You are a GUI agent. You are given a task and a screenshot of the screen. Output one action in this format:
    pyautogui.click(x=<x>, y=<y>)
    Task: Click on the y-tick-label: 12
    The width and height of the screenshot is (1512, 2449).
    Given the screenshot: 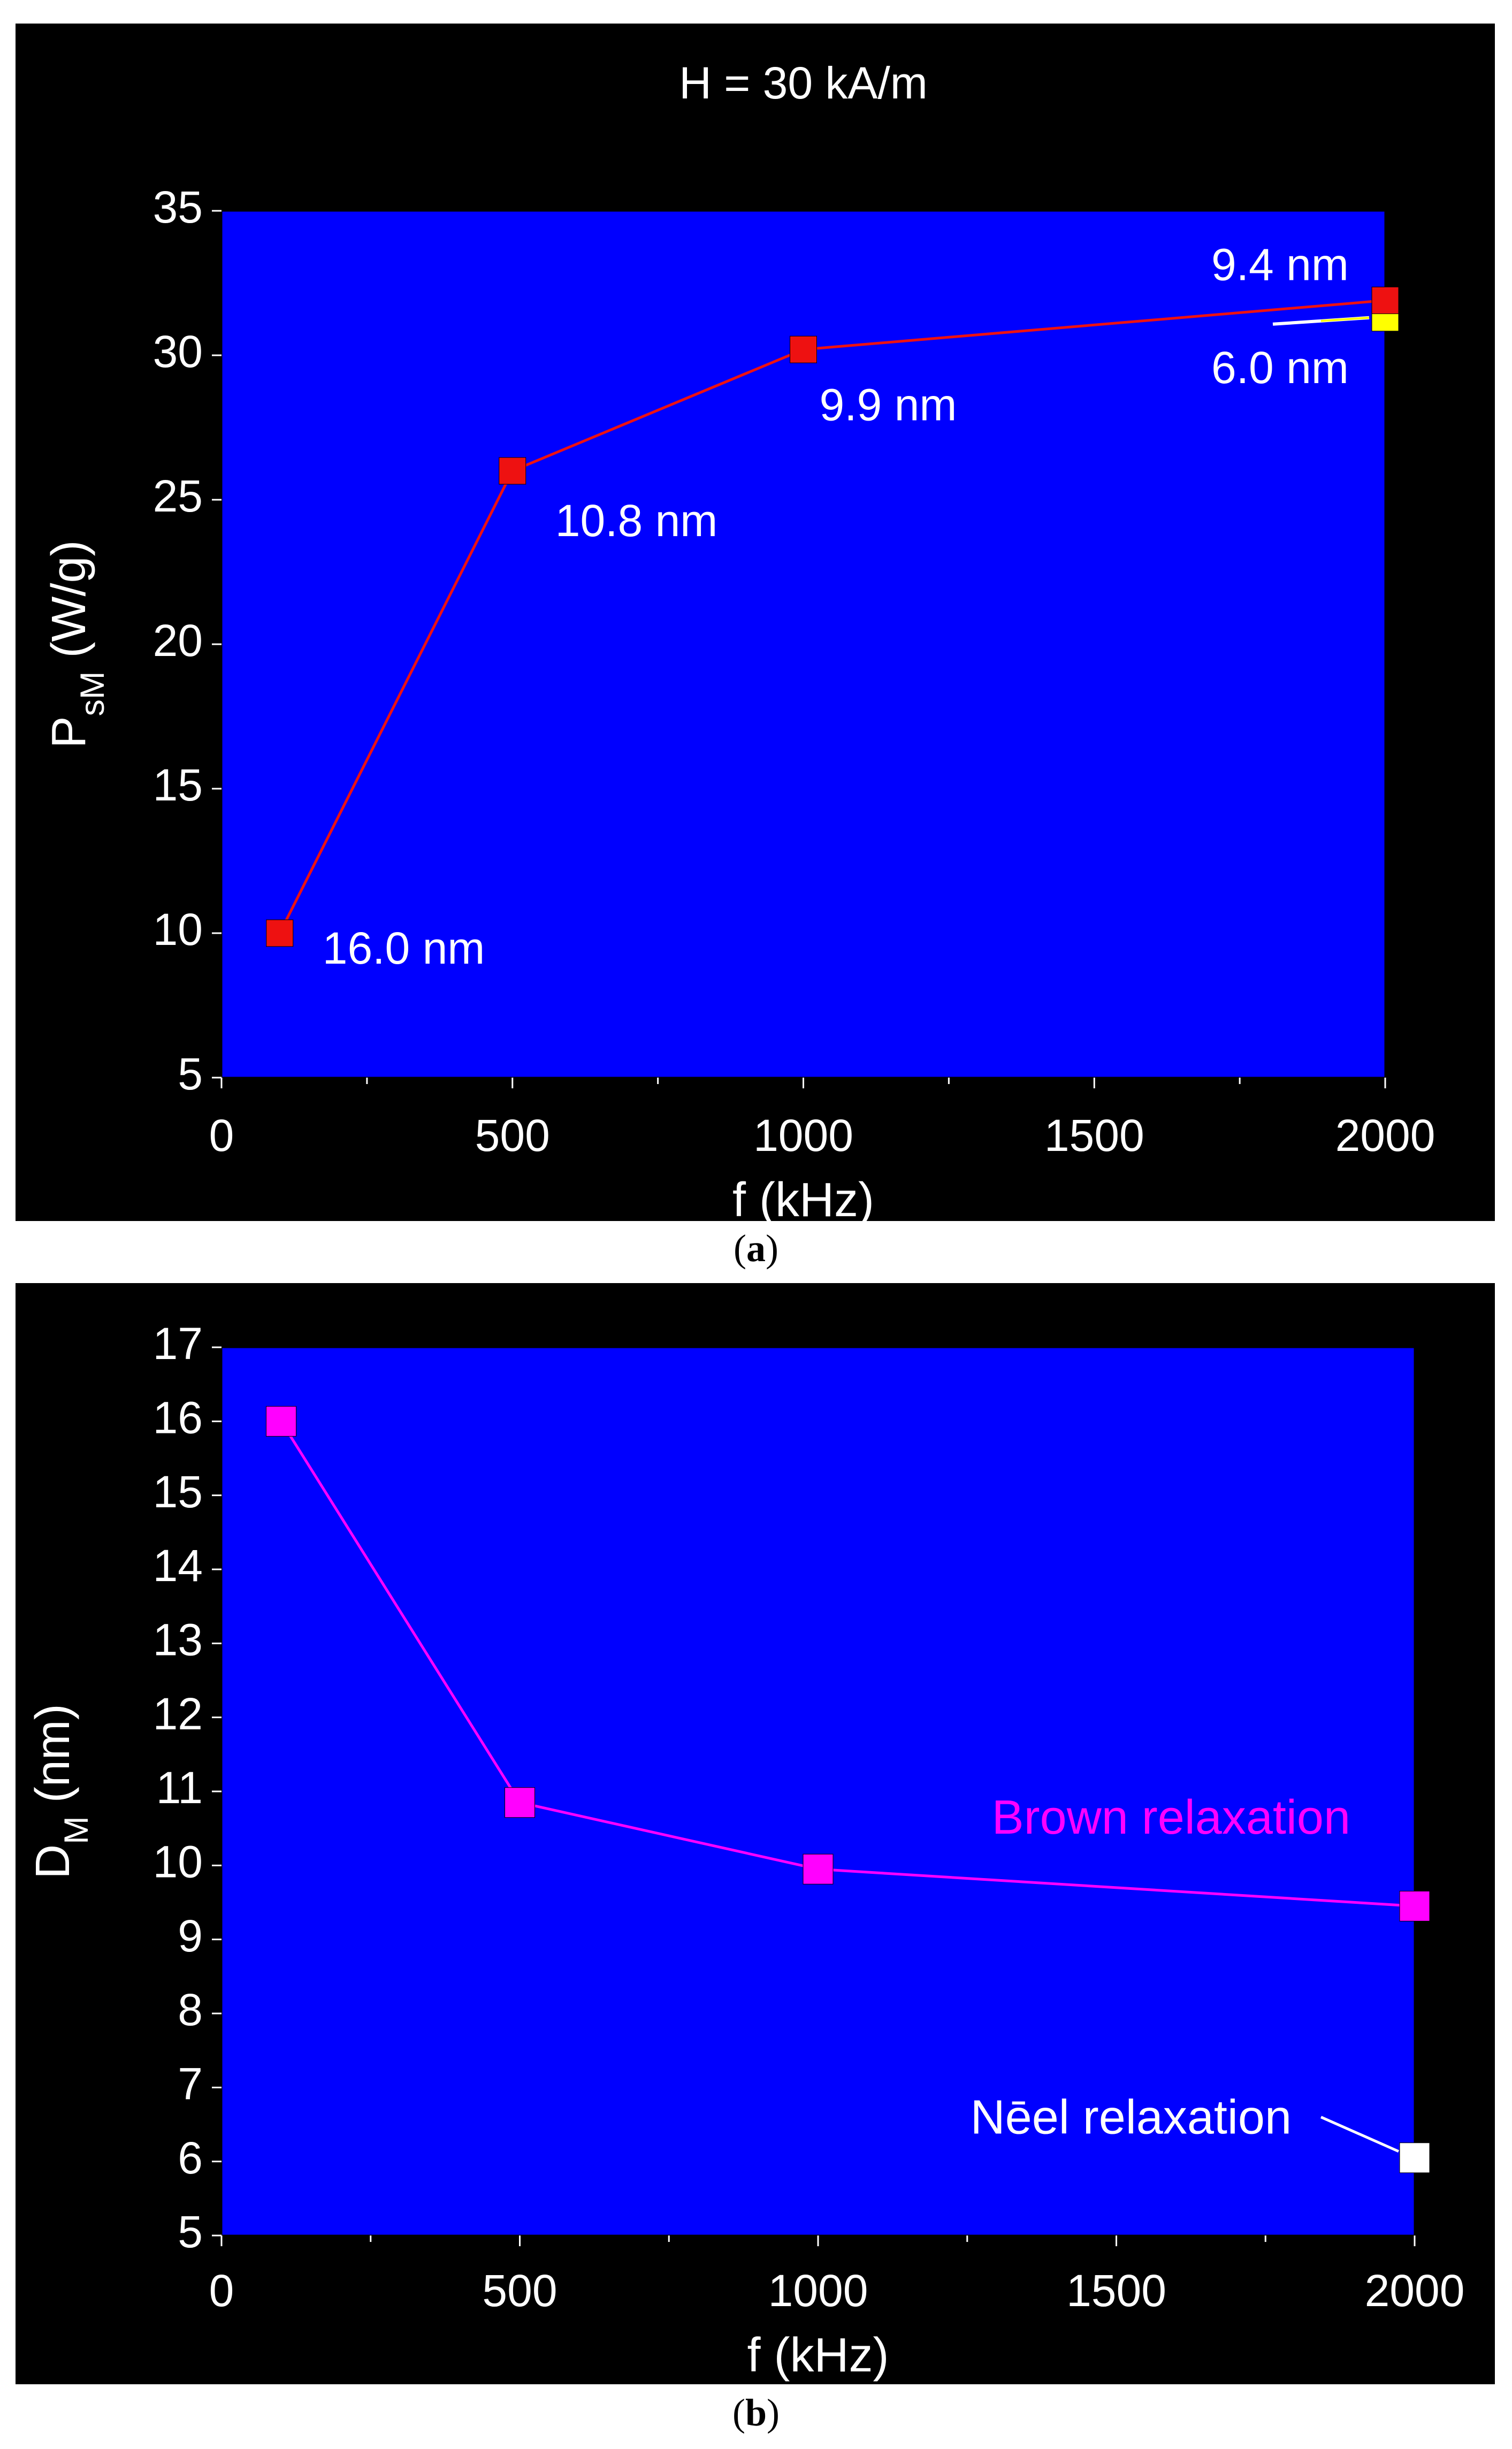 What is the action you would take?
    pyautogui.click(x=178, y=1714)
    